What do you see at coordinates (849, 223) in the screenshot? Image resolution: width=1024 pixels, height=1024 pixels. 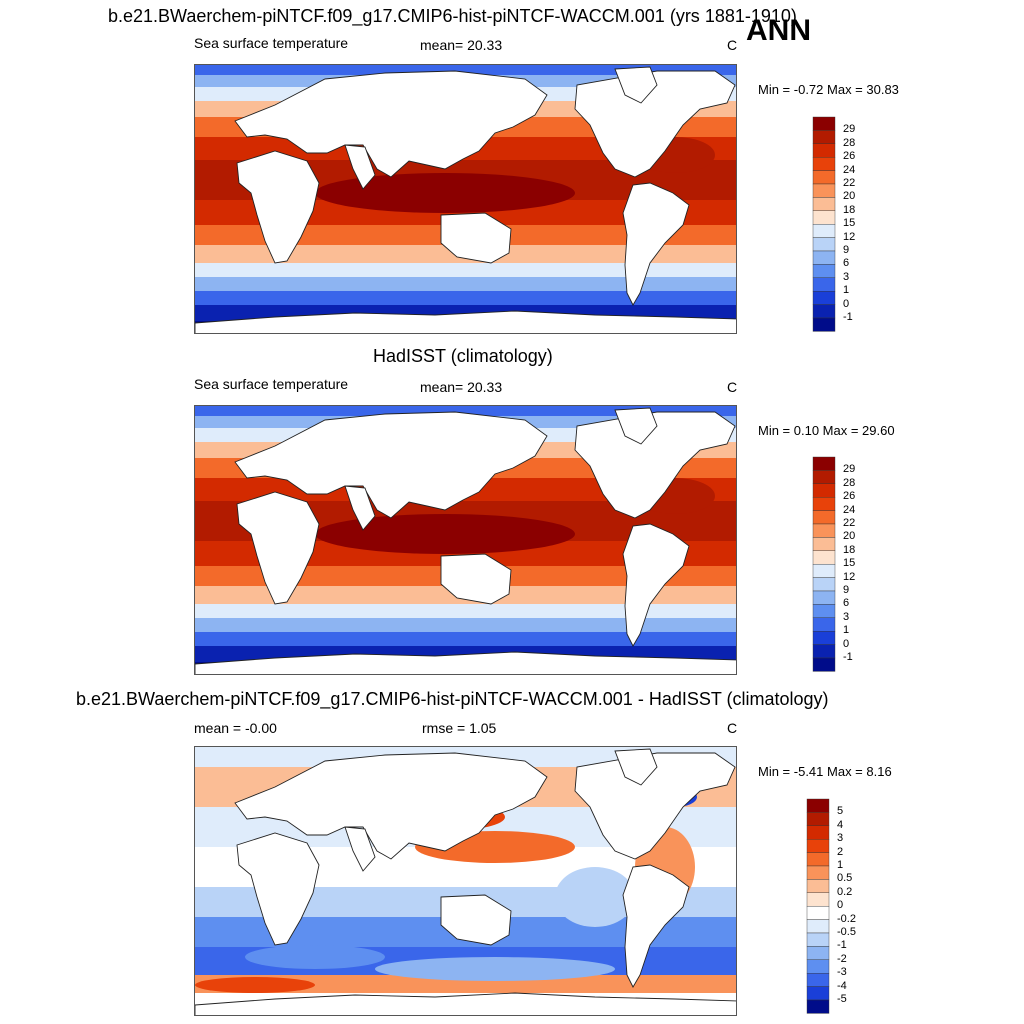 I see `colorbar-tick-label: 15` at bounding box center [849, 223].